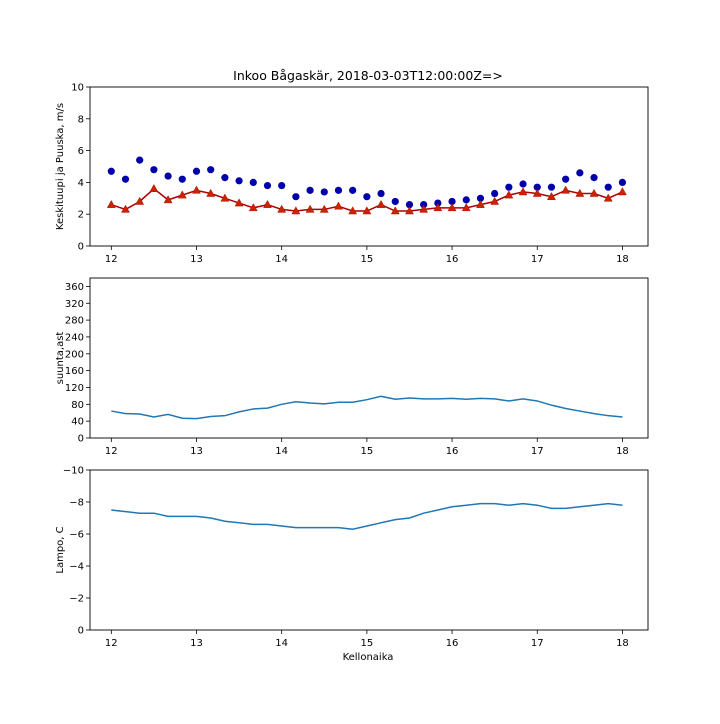  I want to click on y-tick-label: 4, so click(81, 183).